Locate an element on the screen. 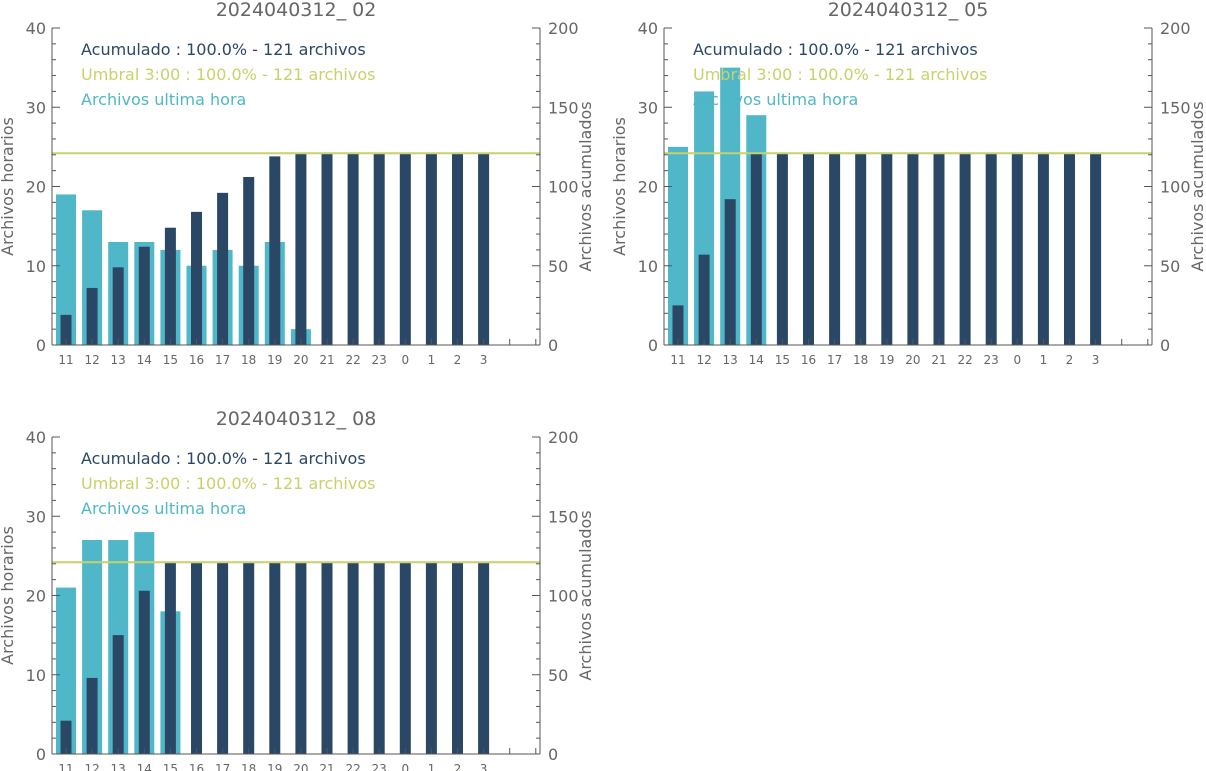 The width and height of the screenshot is (1206, 771). chart-title: 2024040312_ 05 is located at coordinates (908, 10).